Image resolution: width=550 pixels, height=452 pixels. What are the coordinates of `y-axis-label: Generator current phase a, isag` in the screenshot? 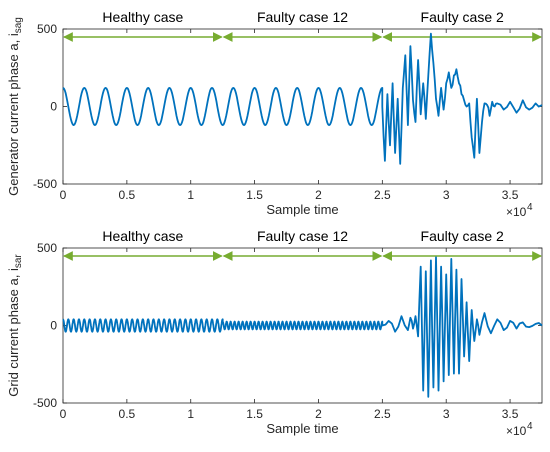 It's located at (15, 106).